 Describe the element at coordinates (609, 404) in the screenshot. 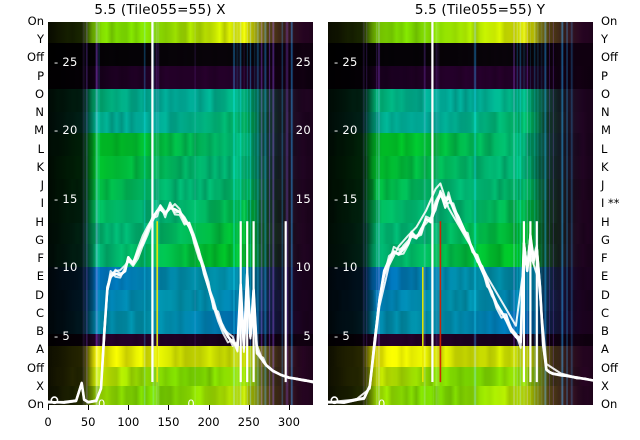

I see `category-label-right-21: On` at that location.